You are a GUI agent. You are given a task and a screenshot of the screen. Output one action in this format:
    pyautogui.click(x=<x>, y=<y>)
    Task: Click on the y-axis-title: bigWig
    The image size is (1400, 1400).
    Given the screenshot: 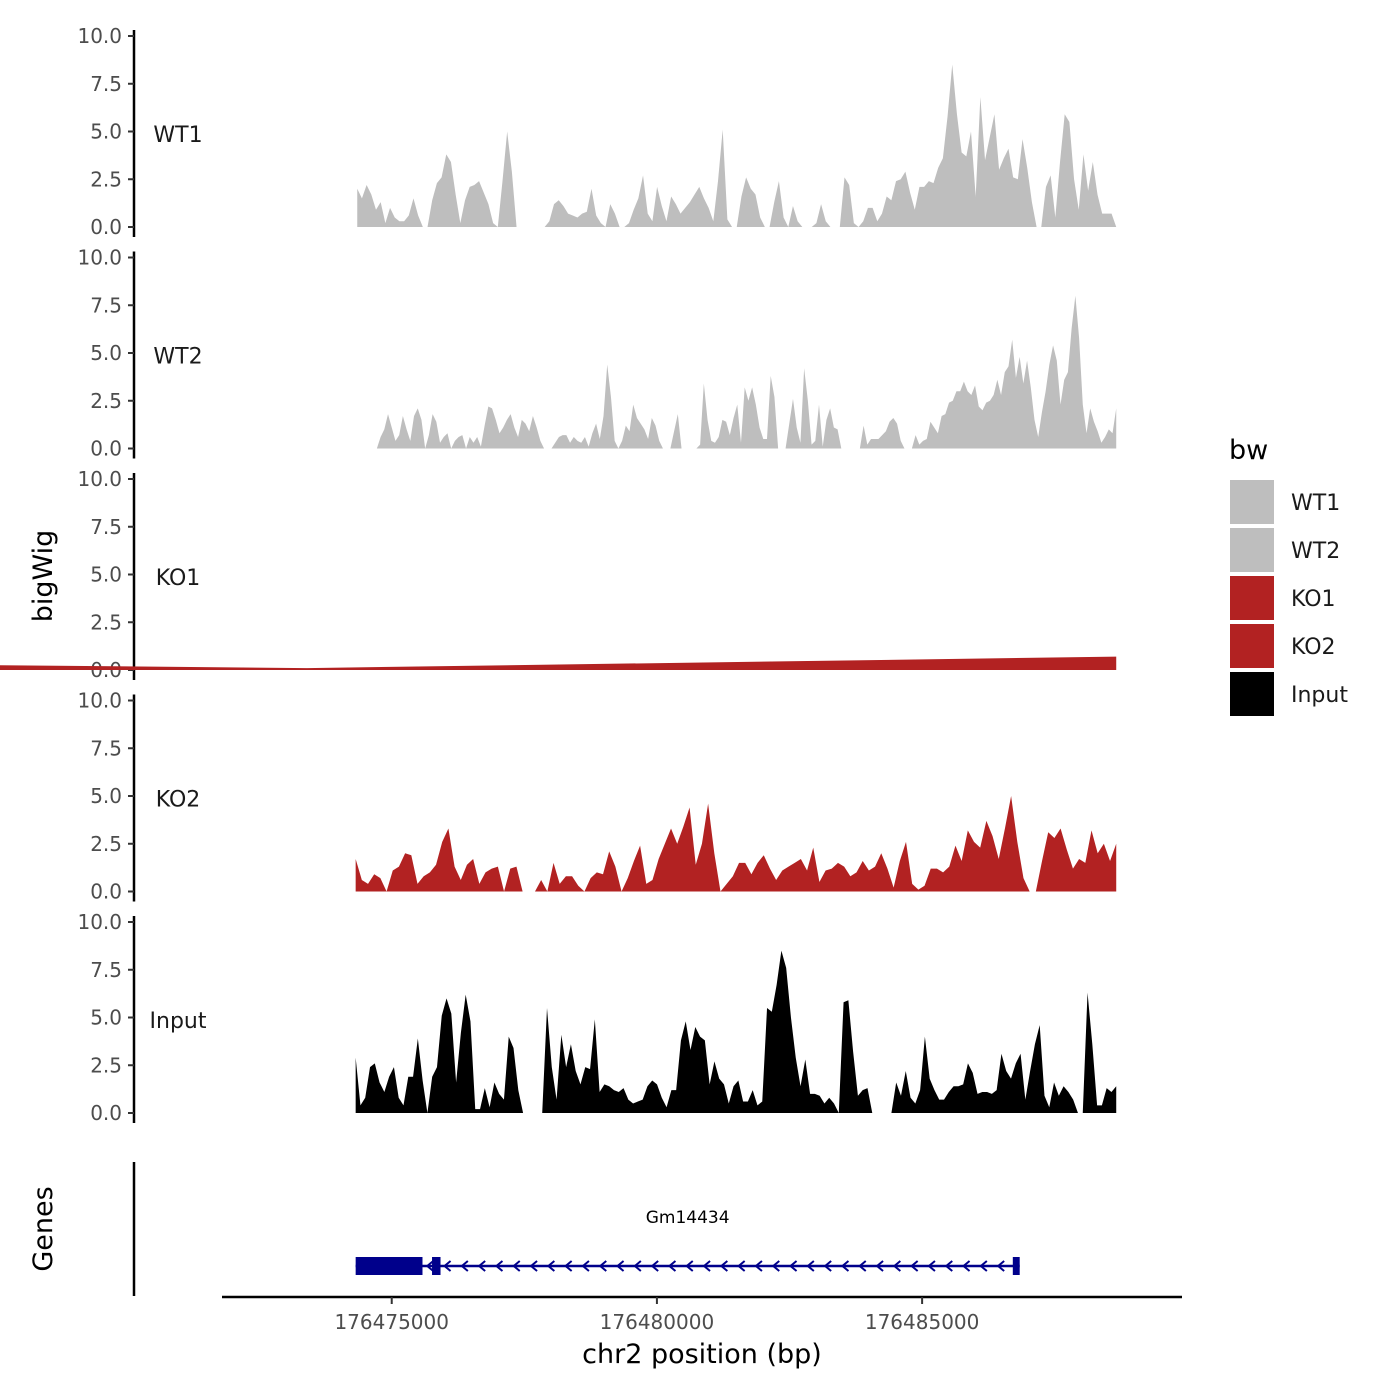 What is the action you would take?
    pyautogui.click(x=43, y=576)
    